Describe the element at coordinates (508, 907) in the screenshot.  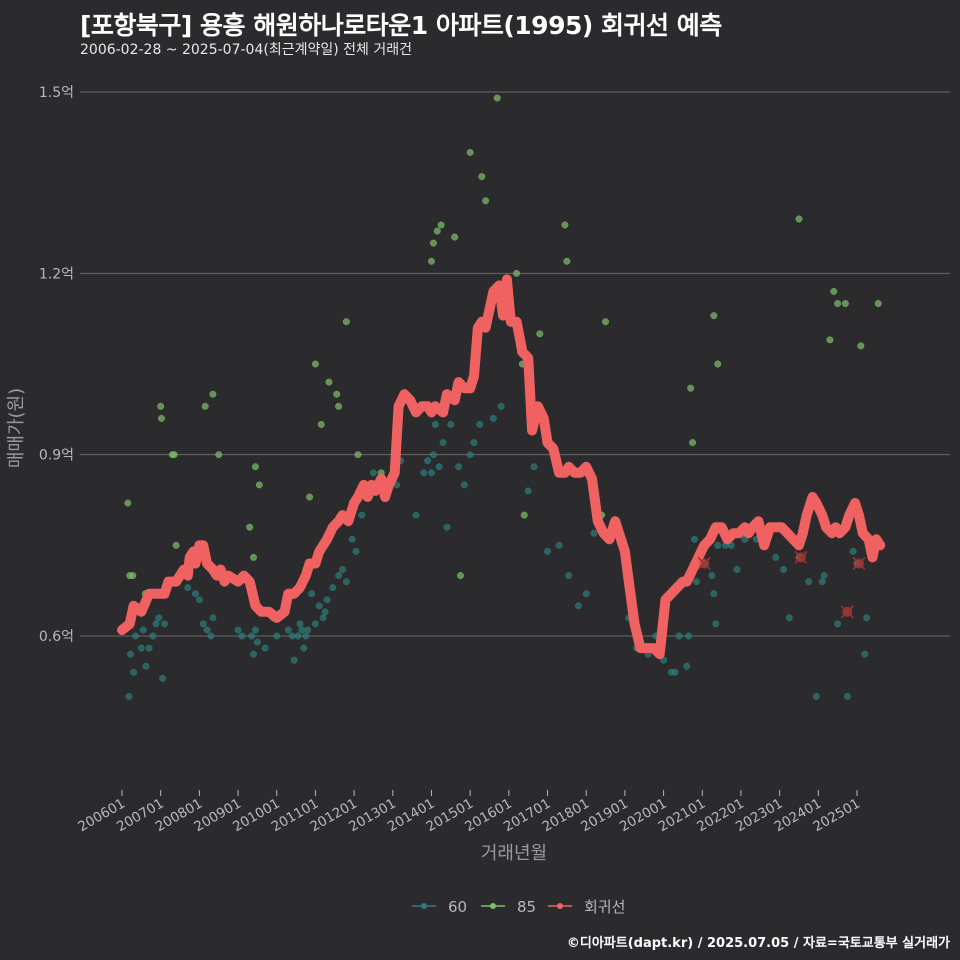
I see `legend-item: 85` at that location.